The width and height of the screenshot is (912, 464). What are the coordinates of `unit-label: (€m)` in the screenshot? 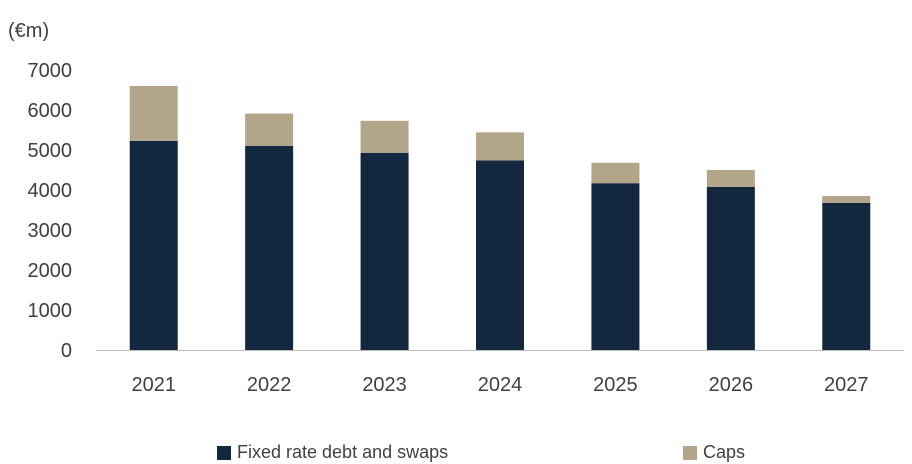 It's located at (28, 31).